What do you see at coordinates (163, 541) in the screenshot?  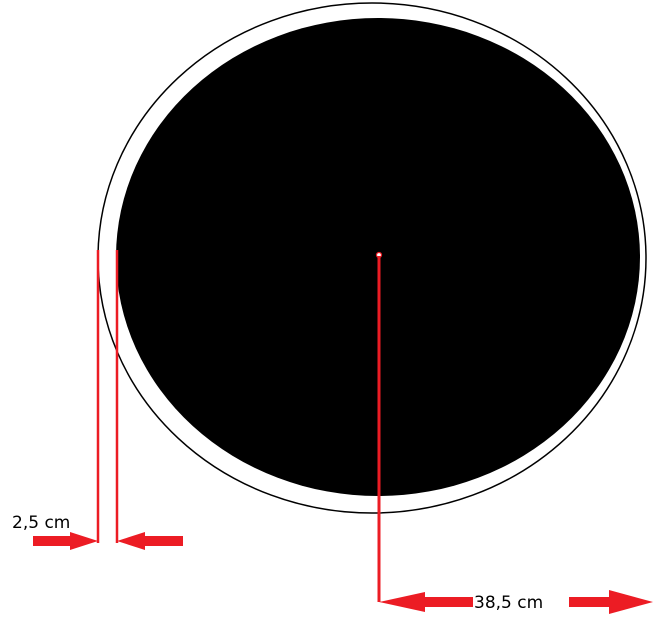 I see `thickness-arrow-right-shaft` at bounding box center [163, 541].